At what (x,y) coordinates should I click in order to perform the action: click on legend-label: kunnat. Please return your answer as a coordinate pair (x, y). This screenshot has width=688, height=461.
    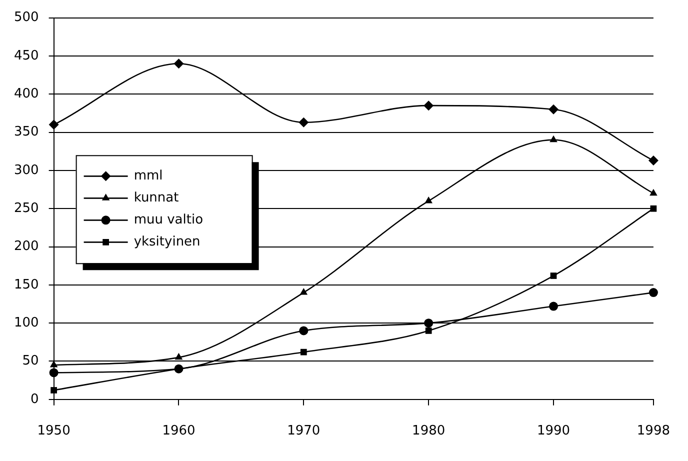
    Looking at the image, I should click on (156, 198).